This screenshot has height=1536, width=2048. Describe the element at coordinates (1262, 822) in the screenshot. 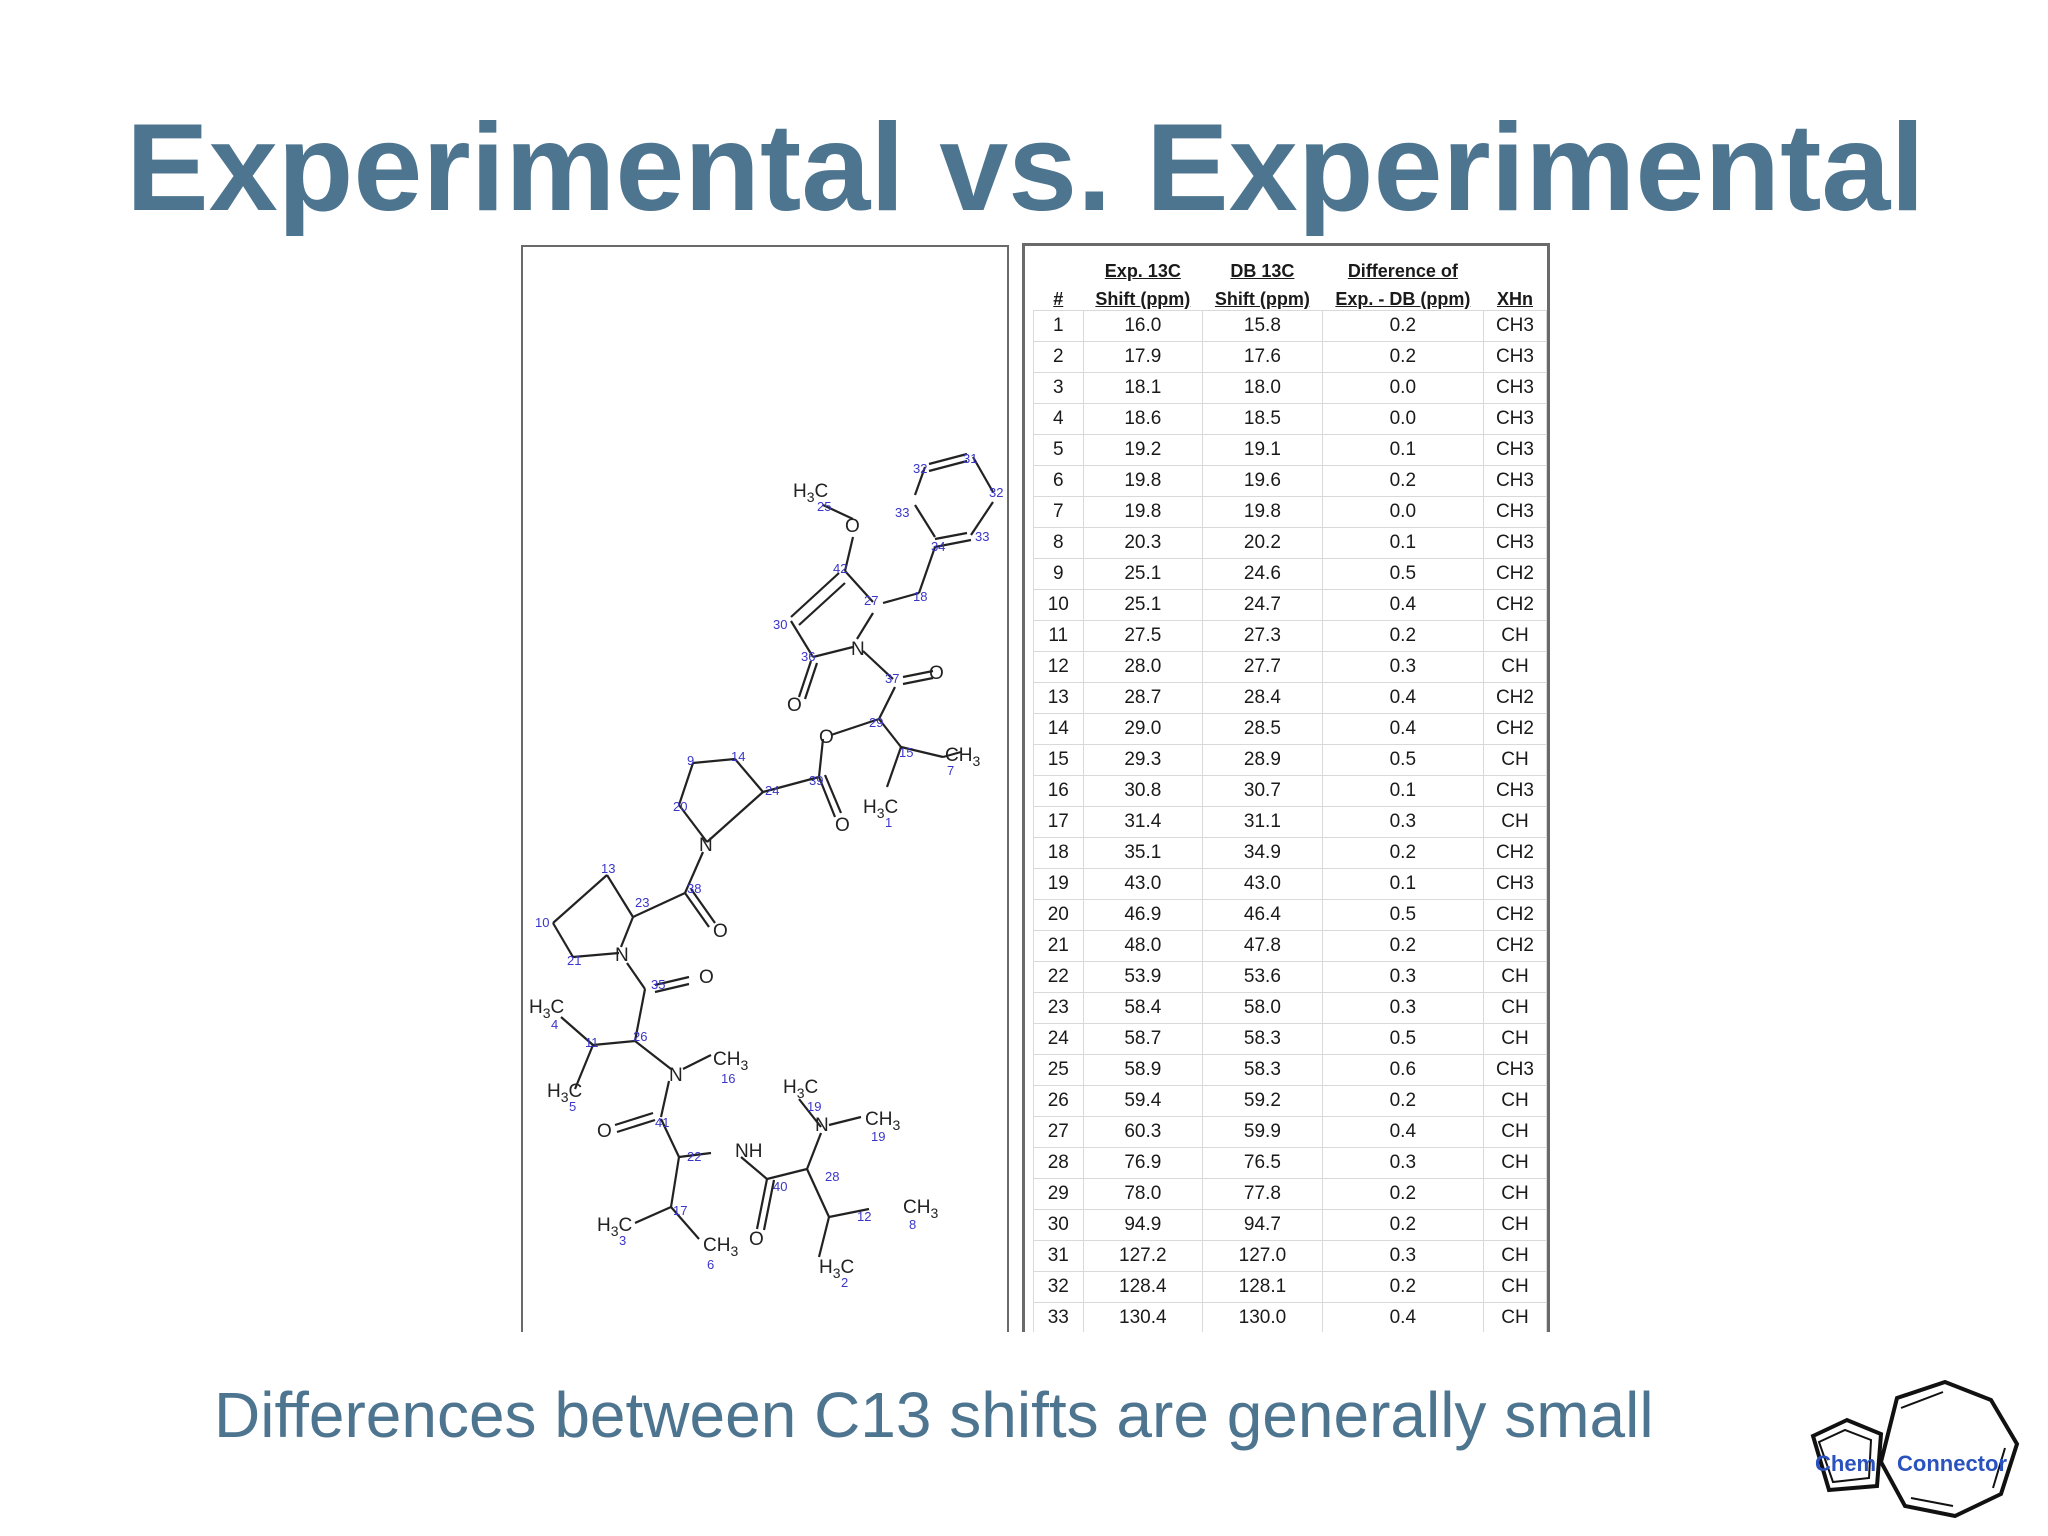

I see `table-cell-db: 31.1` at that location.